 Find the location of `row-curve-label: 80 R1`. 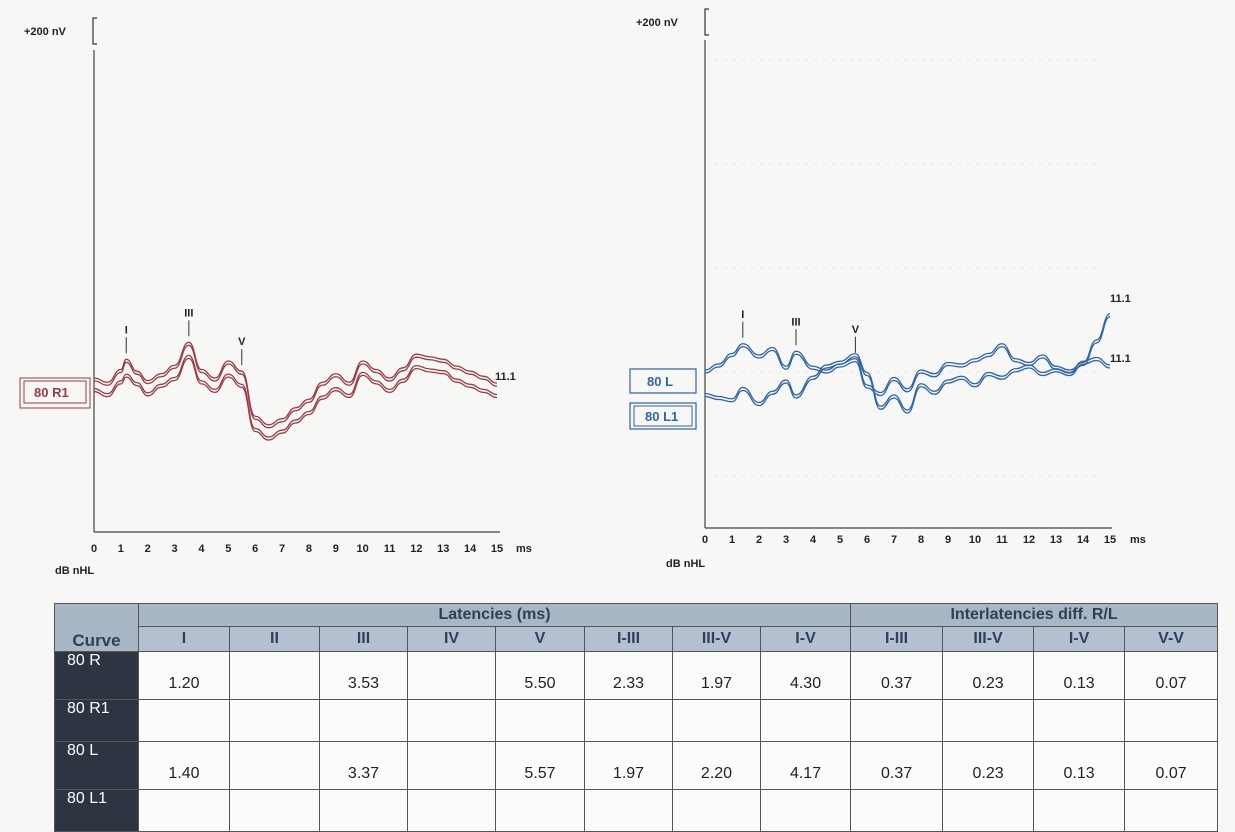

row-curve-label: 80 R1 is located at coordinates (96, 720).